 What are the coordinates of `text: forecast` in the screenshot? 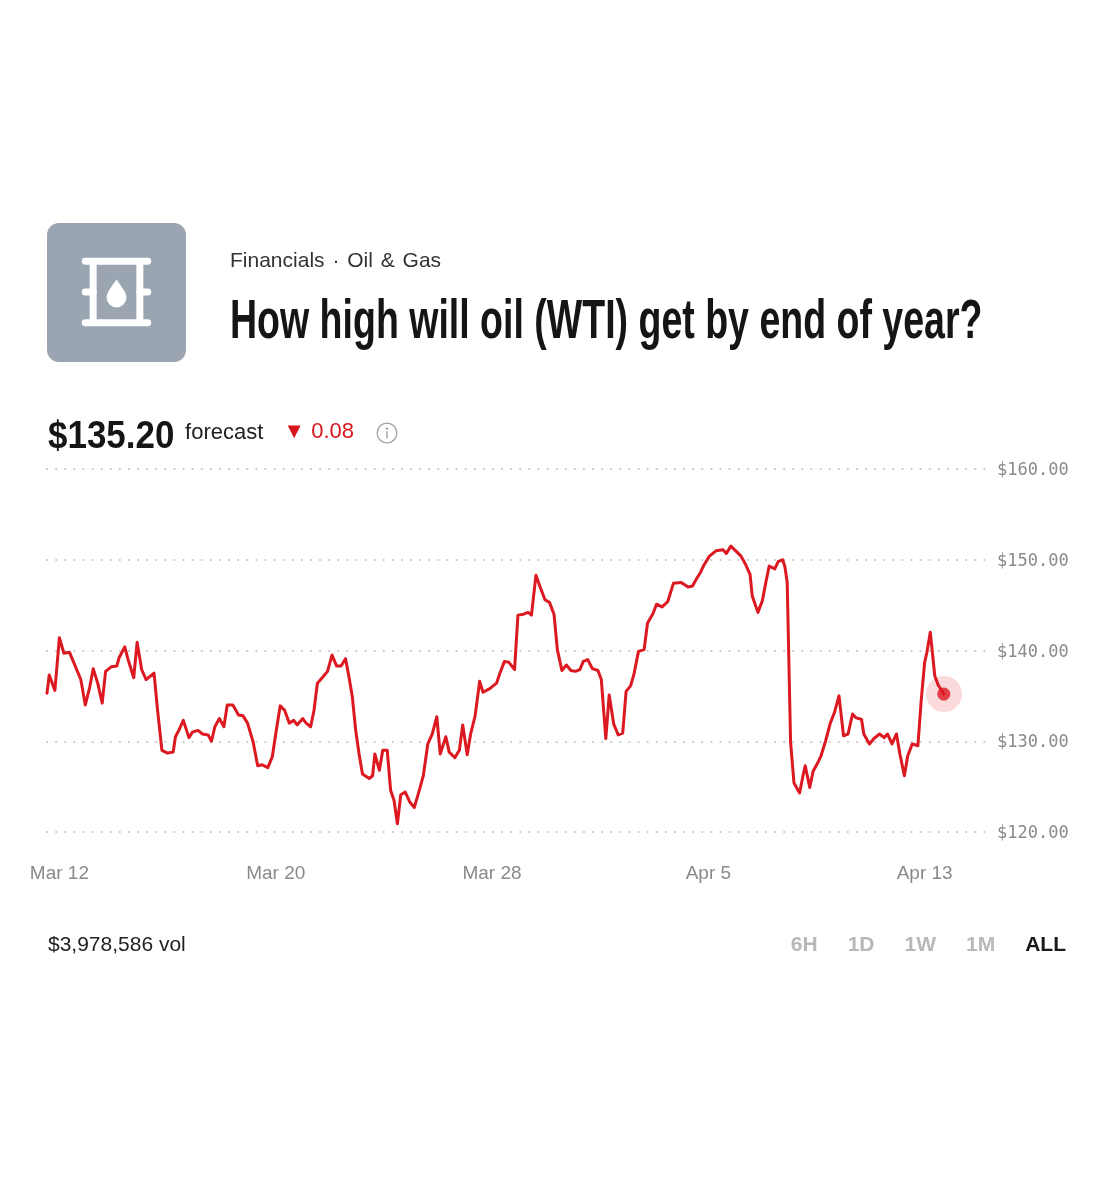 It's located at (224, 431).